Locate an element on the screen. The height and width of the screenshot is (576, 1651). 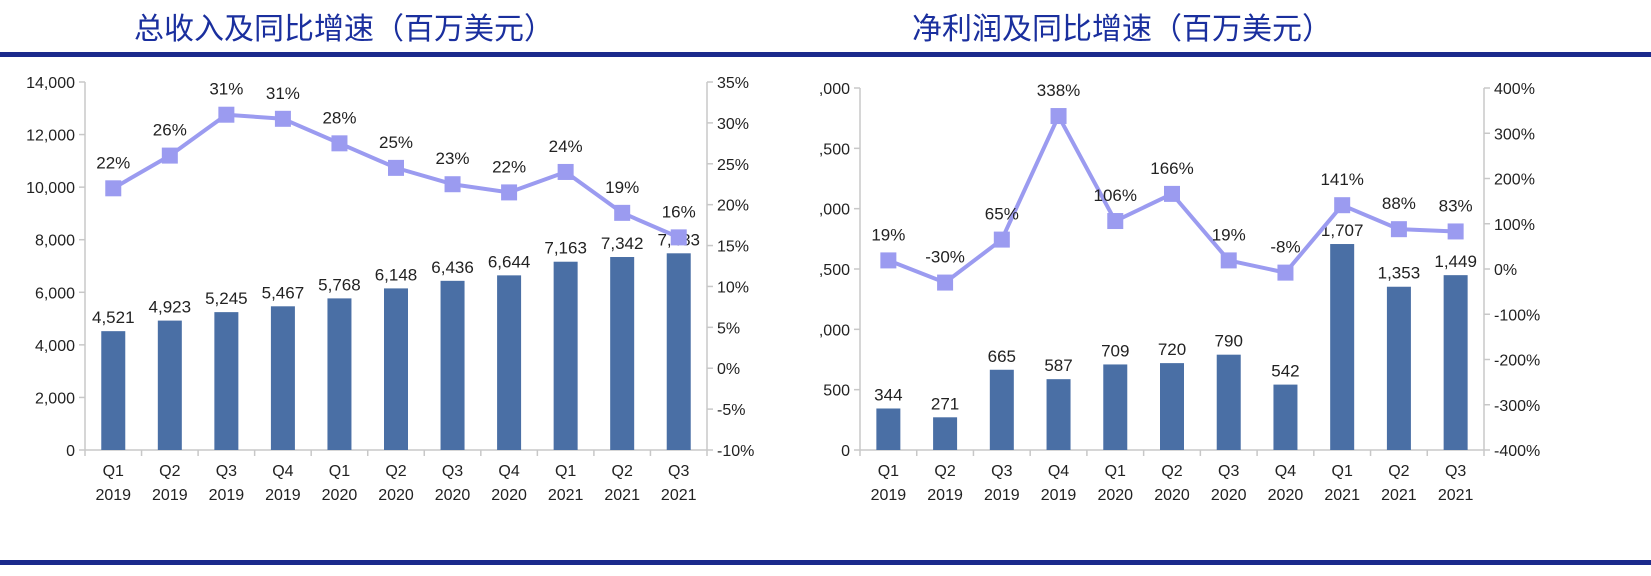
bar-value-label: 1,449 is located at coordinates (1455, 261).